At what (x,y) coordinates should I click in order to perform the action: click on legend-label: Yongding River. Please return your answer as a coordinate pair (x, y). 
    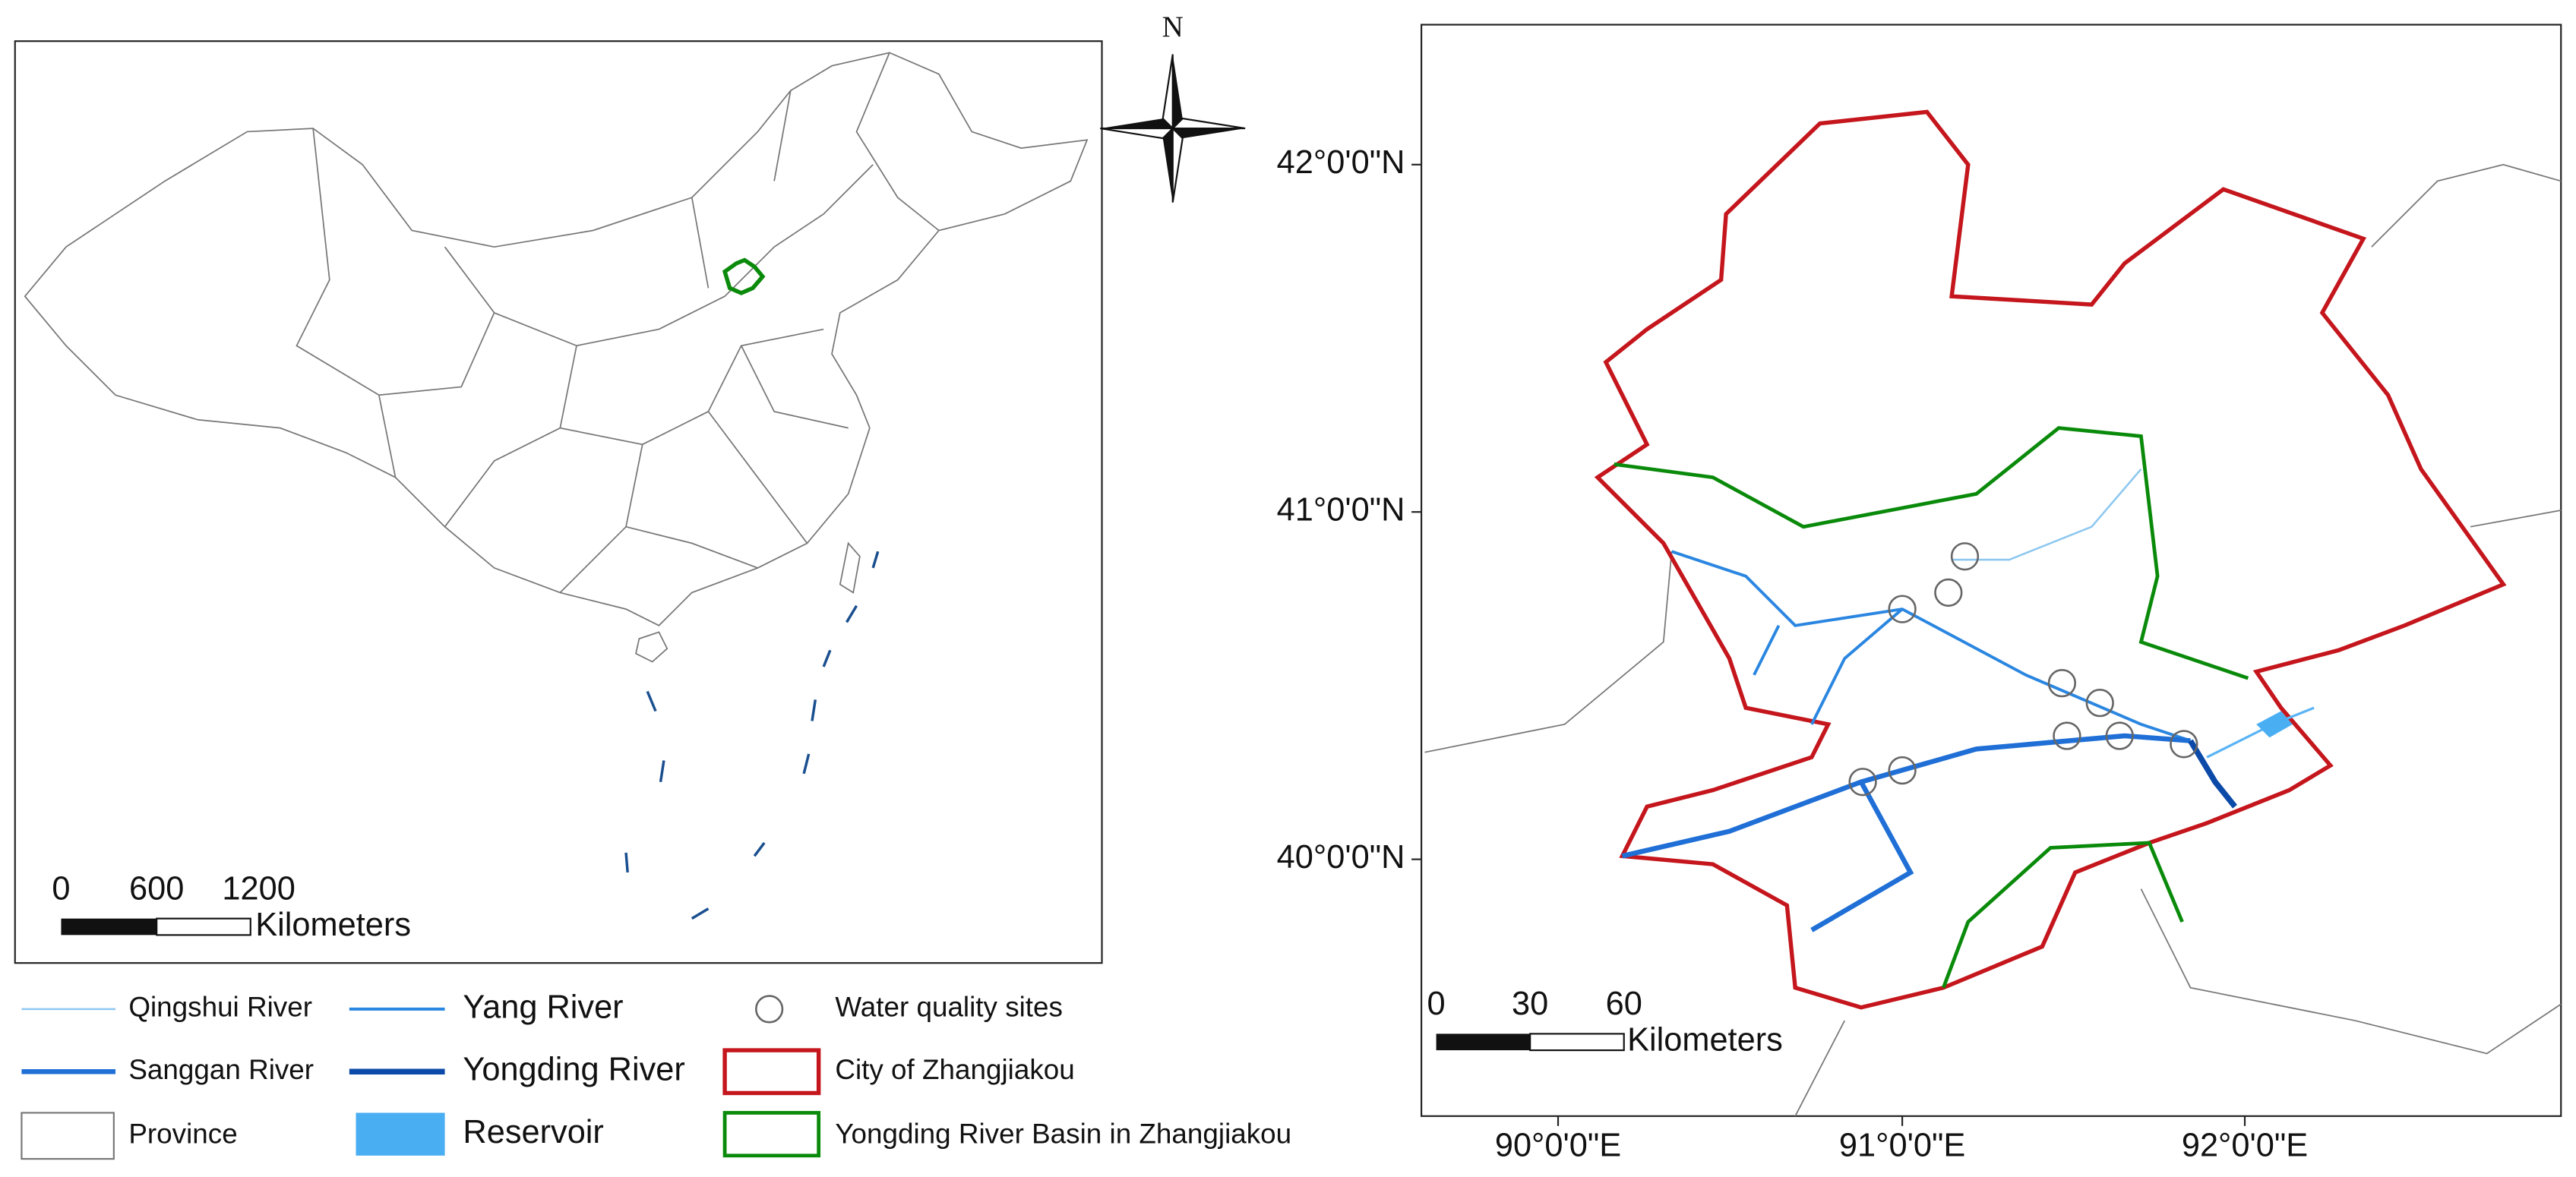
    Looking at the image, I should click on (573, 1070).